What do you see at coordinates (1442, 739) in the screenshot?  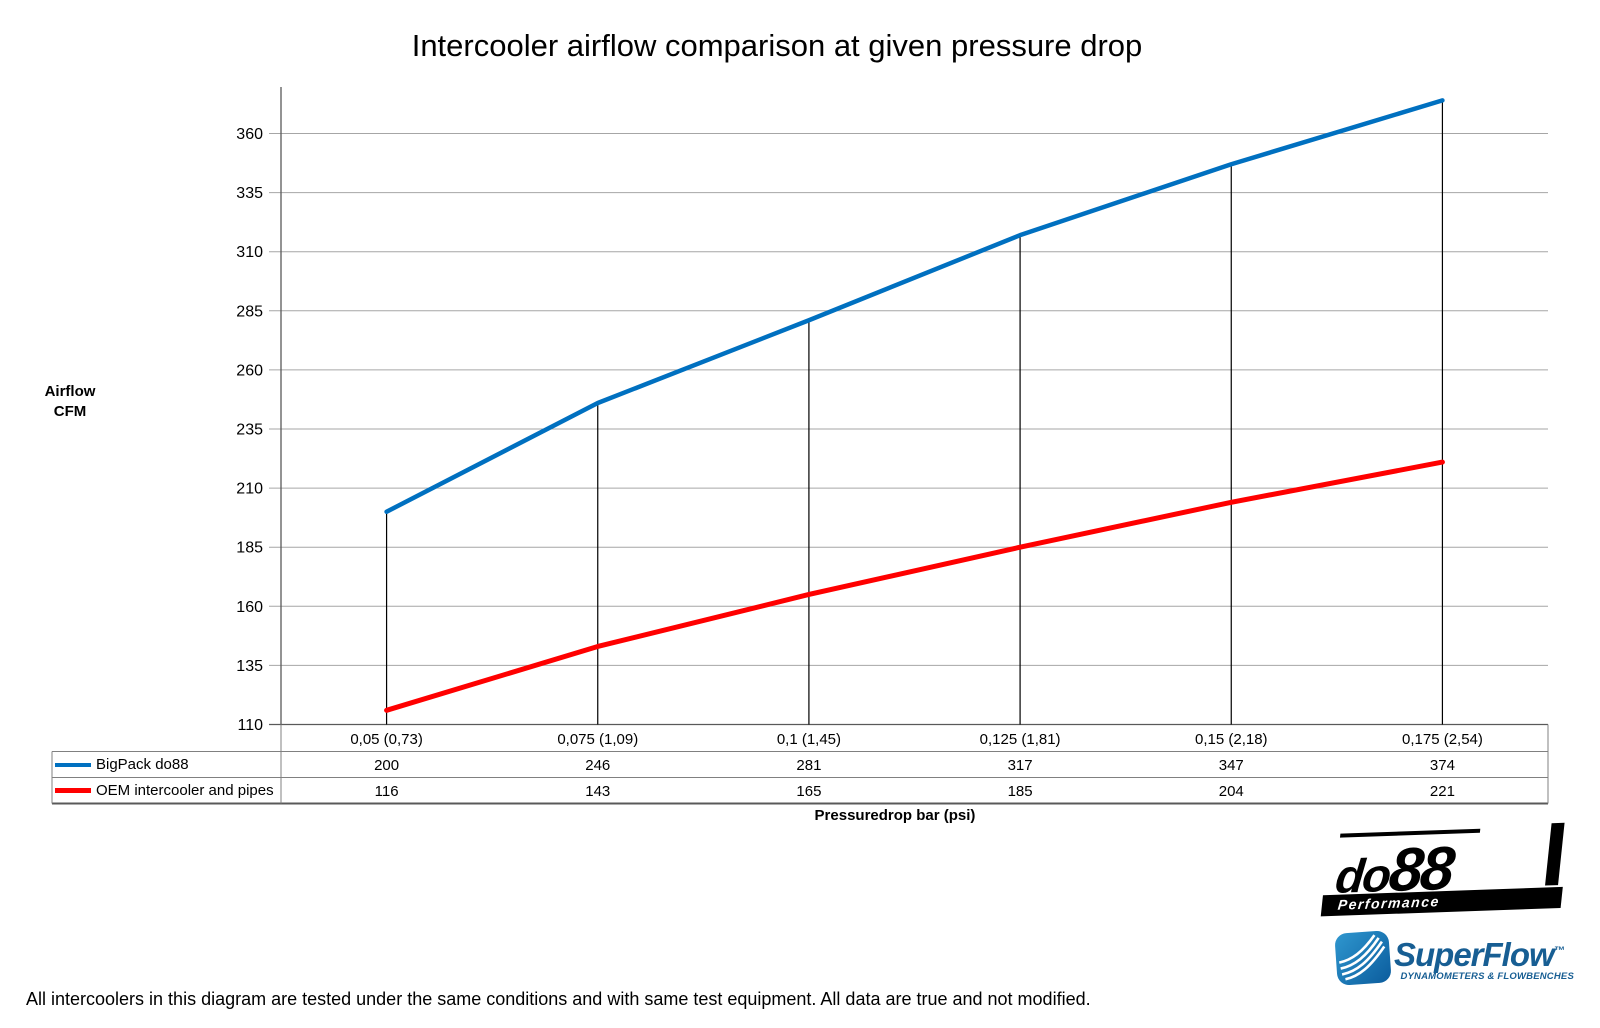 I see `x-tick-label: 0,175 (2,54)` at bounding box center [1442, 739].